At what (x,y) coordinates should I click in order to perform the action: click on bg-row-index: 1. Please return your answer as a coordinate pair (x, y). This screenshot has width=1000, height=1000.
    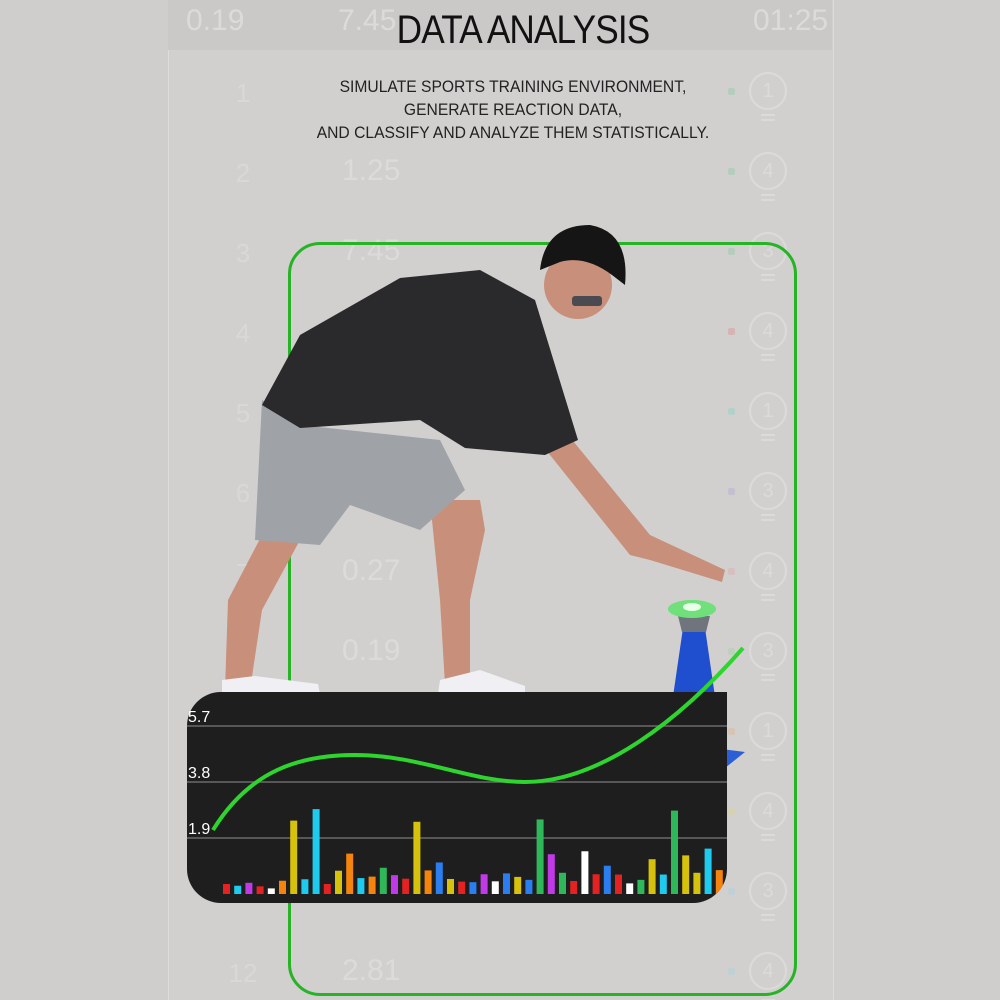
    Looking at the image, I should click on (243, 93).